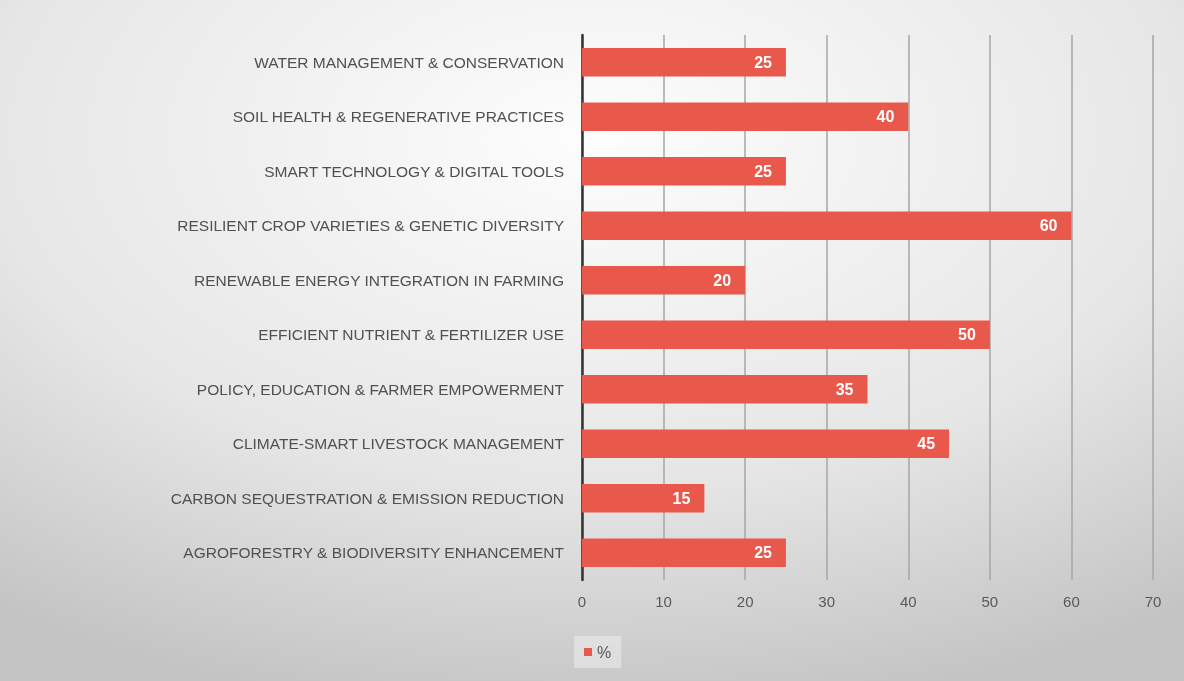  I want to click on x-tick-label: 60, so click(1071, 601).